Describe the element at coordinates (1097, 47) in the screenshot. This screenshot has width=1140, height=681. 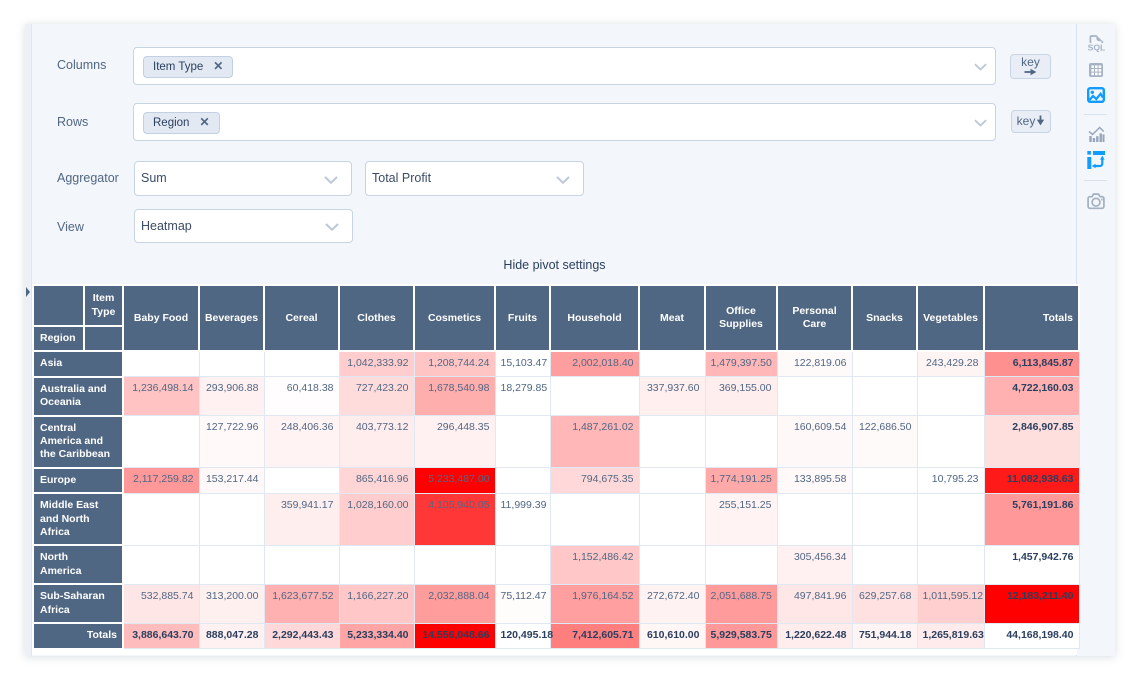
I see `svg-text: SQL` at that location.